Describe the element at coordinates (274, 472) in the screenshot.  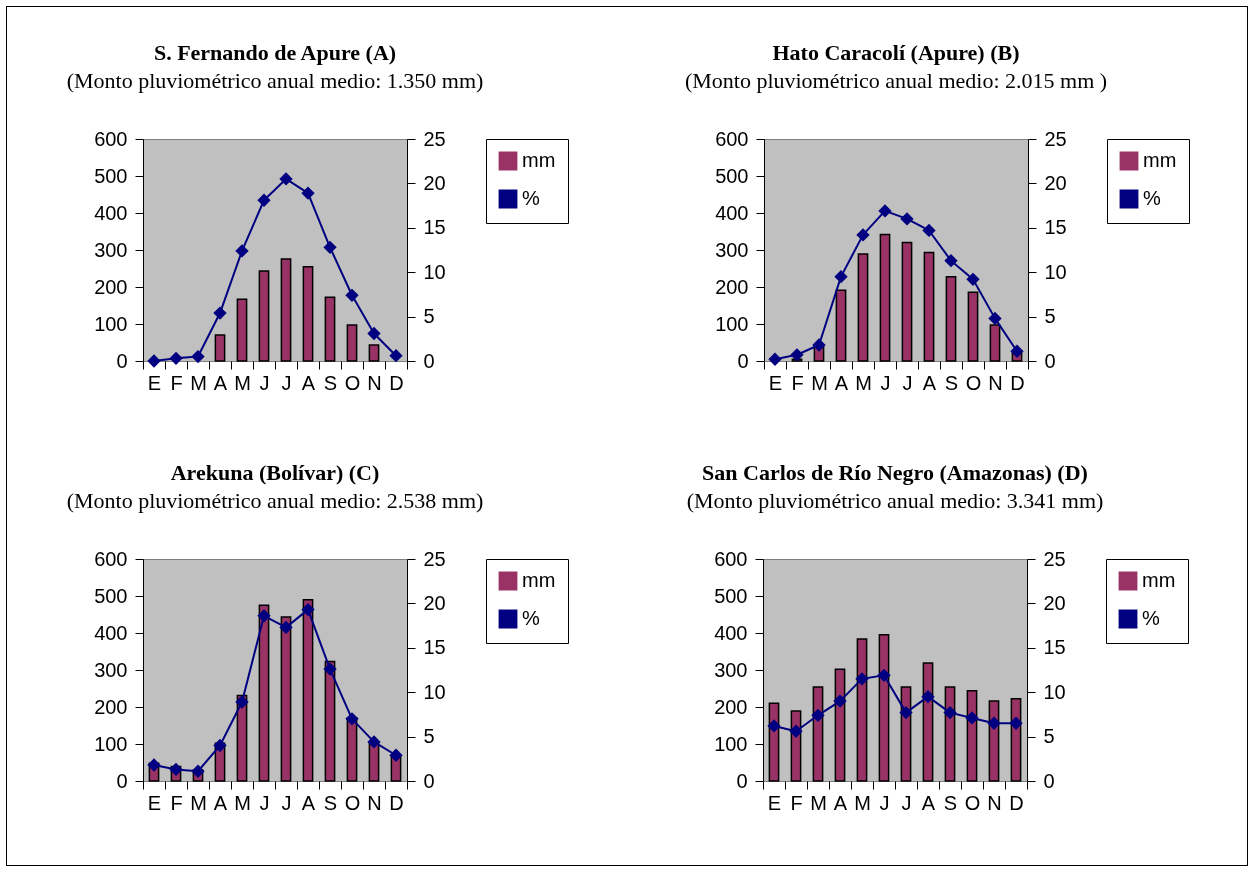
I see `chart-title: Arekuna (Bolívar) (C)` at that location.